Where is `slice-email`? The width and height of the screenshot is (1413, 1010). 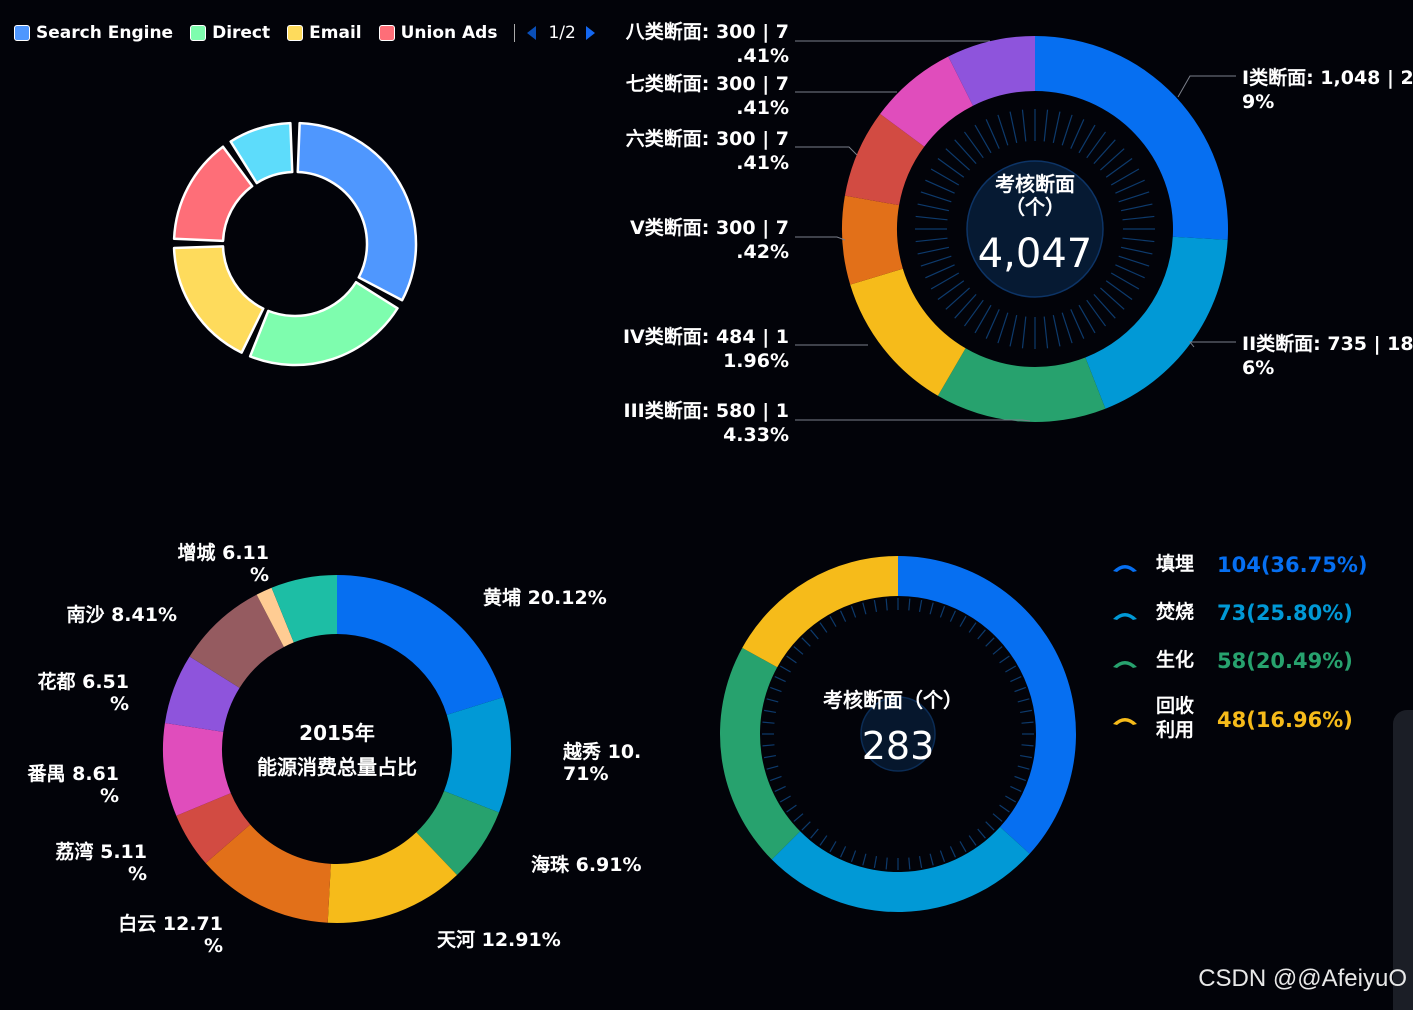
slice-email is located at coordinates (218, 299).